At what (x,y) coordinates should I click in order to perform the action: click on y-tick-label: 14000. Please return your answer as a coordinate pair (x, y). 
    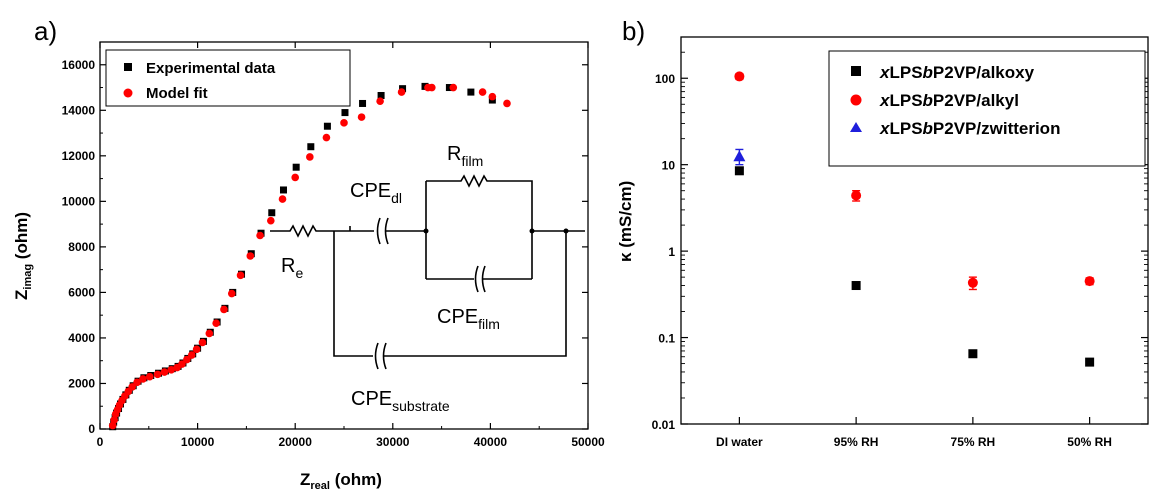
    Looking at the image, I should click on (79, 110).